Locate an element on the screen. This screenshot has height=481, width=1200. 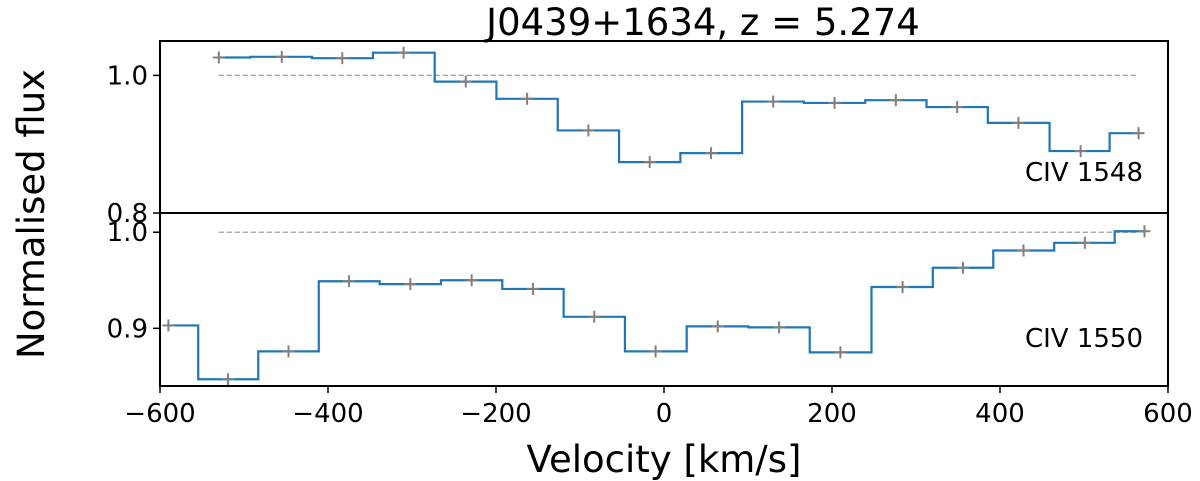
x-tick-label: −400 is located at coordinates (327, 414).